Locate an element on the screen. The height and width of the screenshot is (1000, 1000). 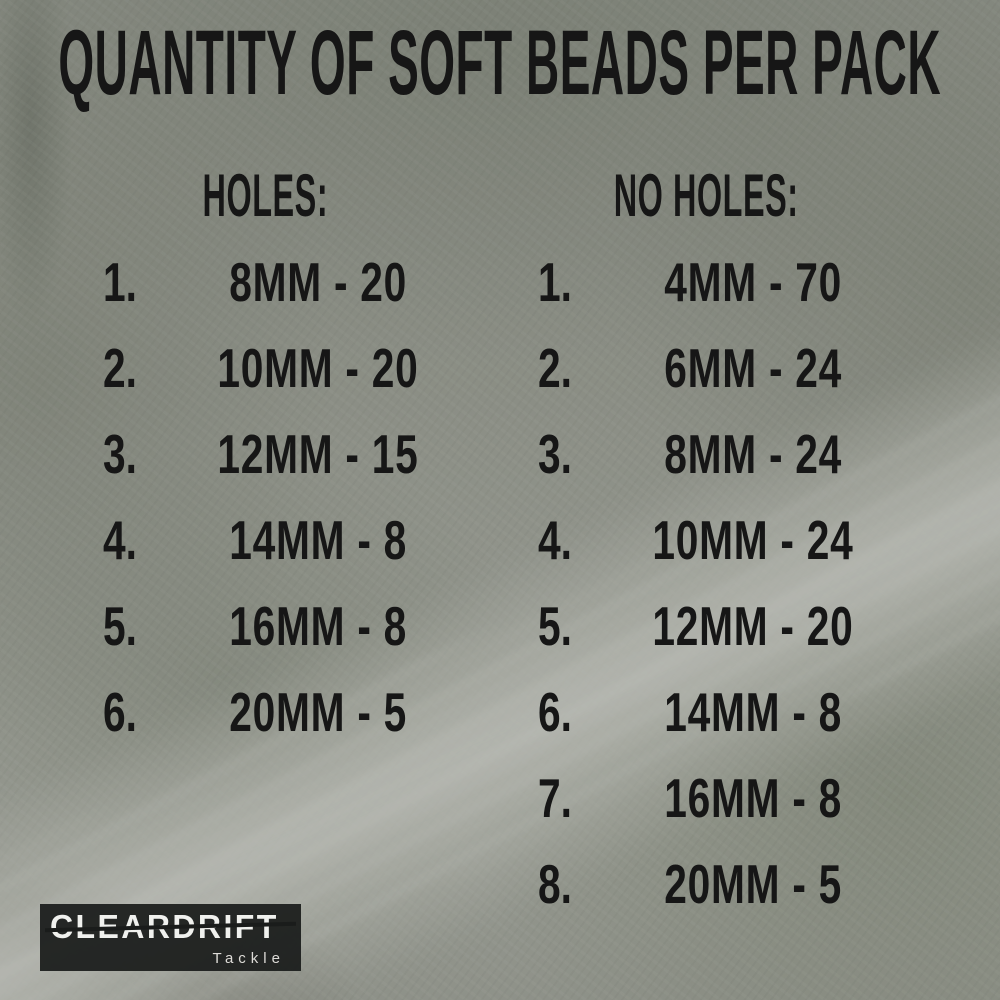
item-label: 10MM - 20 is located at coordinates (318, 368).